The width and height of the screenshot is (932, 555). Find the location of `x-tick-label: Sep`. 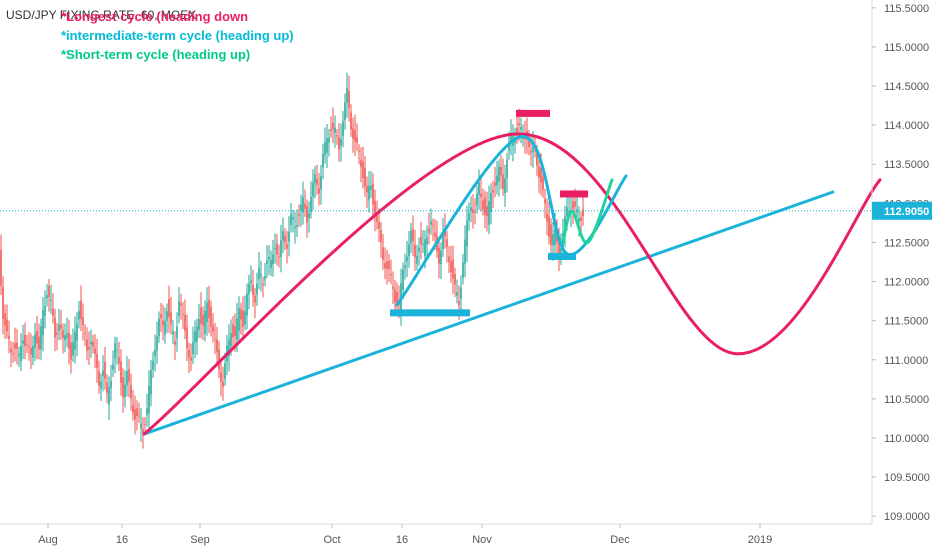

x-tick-label: Sep is located at coordinates (200, 540).